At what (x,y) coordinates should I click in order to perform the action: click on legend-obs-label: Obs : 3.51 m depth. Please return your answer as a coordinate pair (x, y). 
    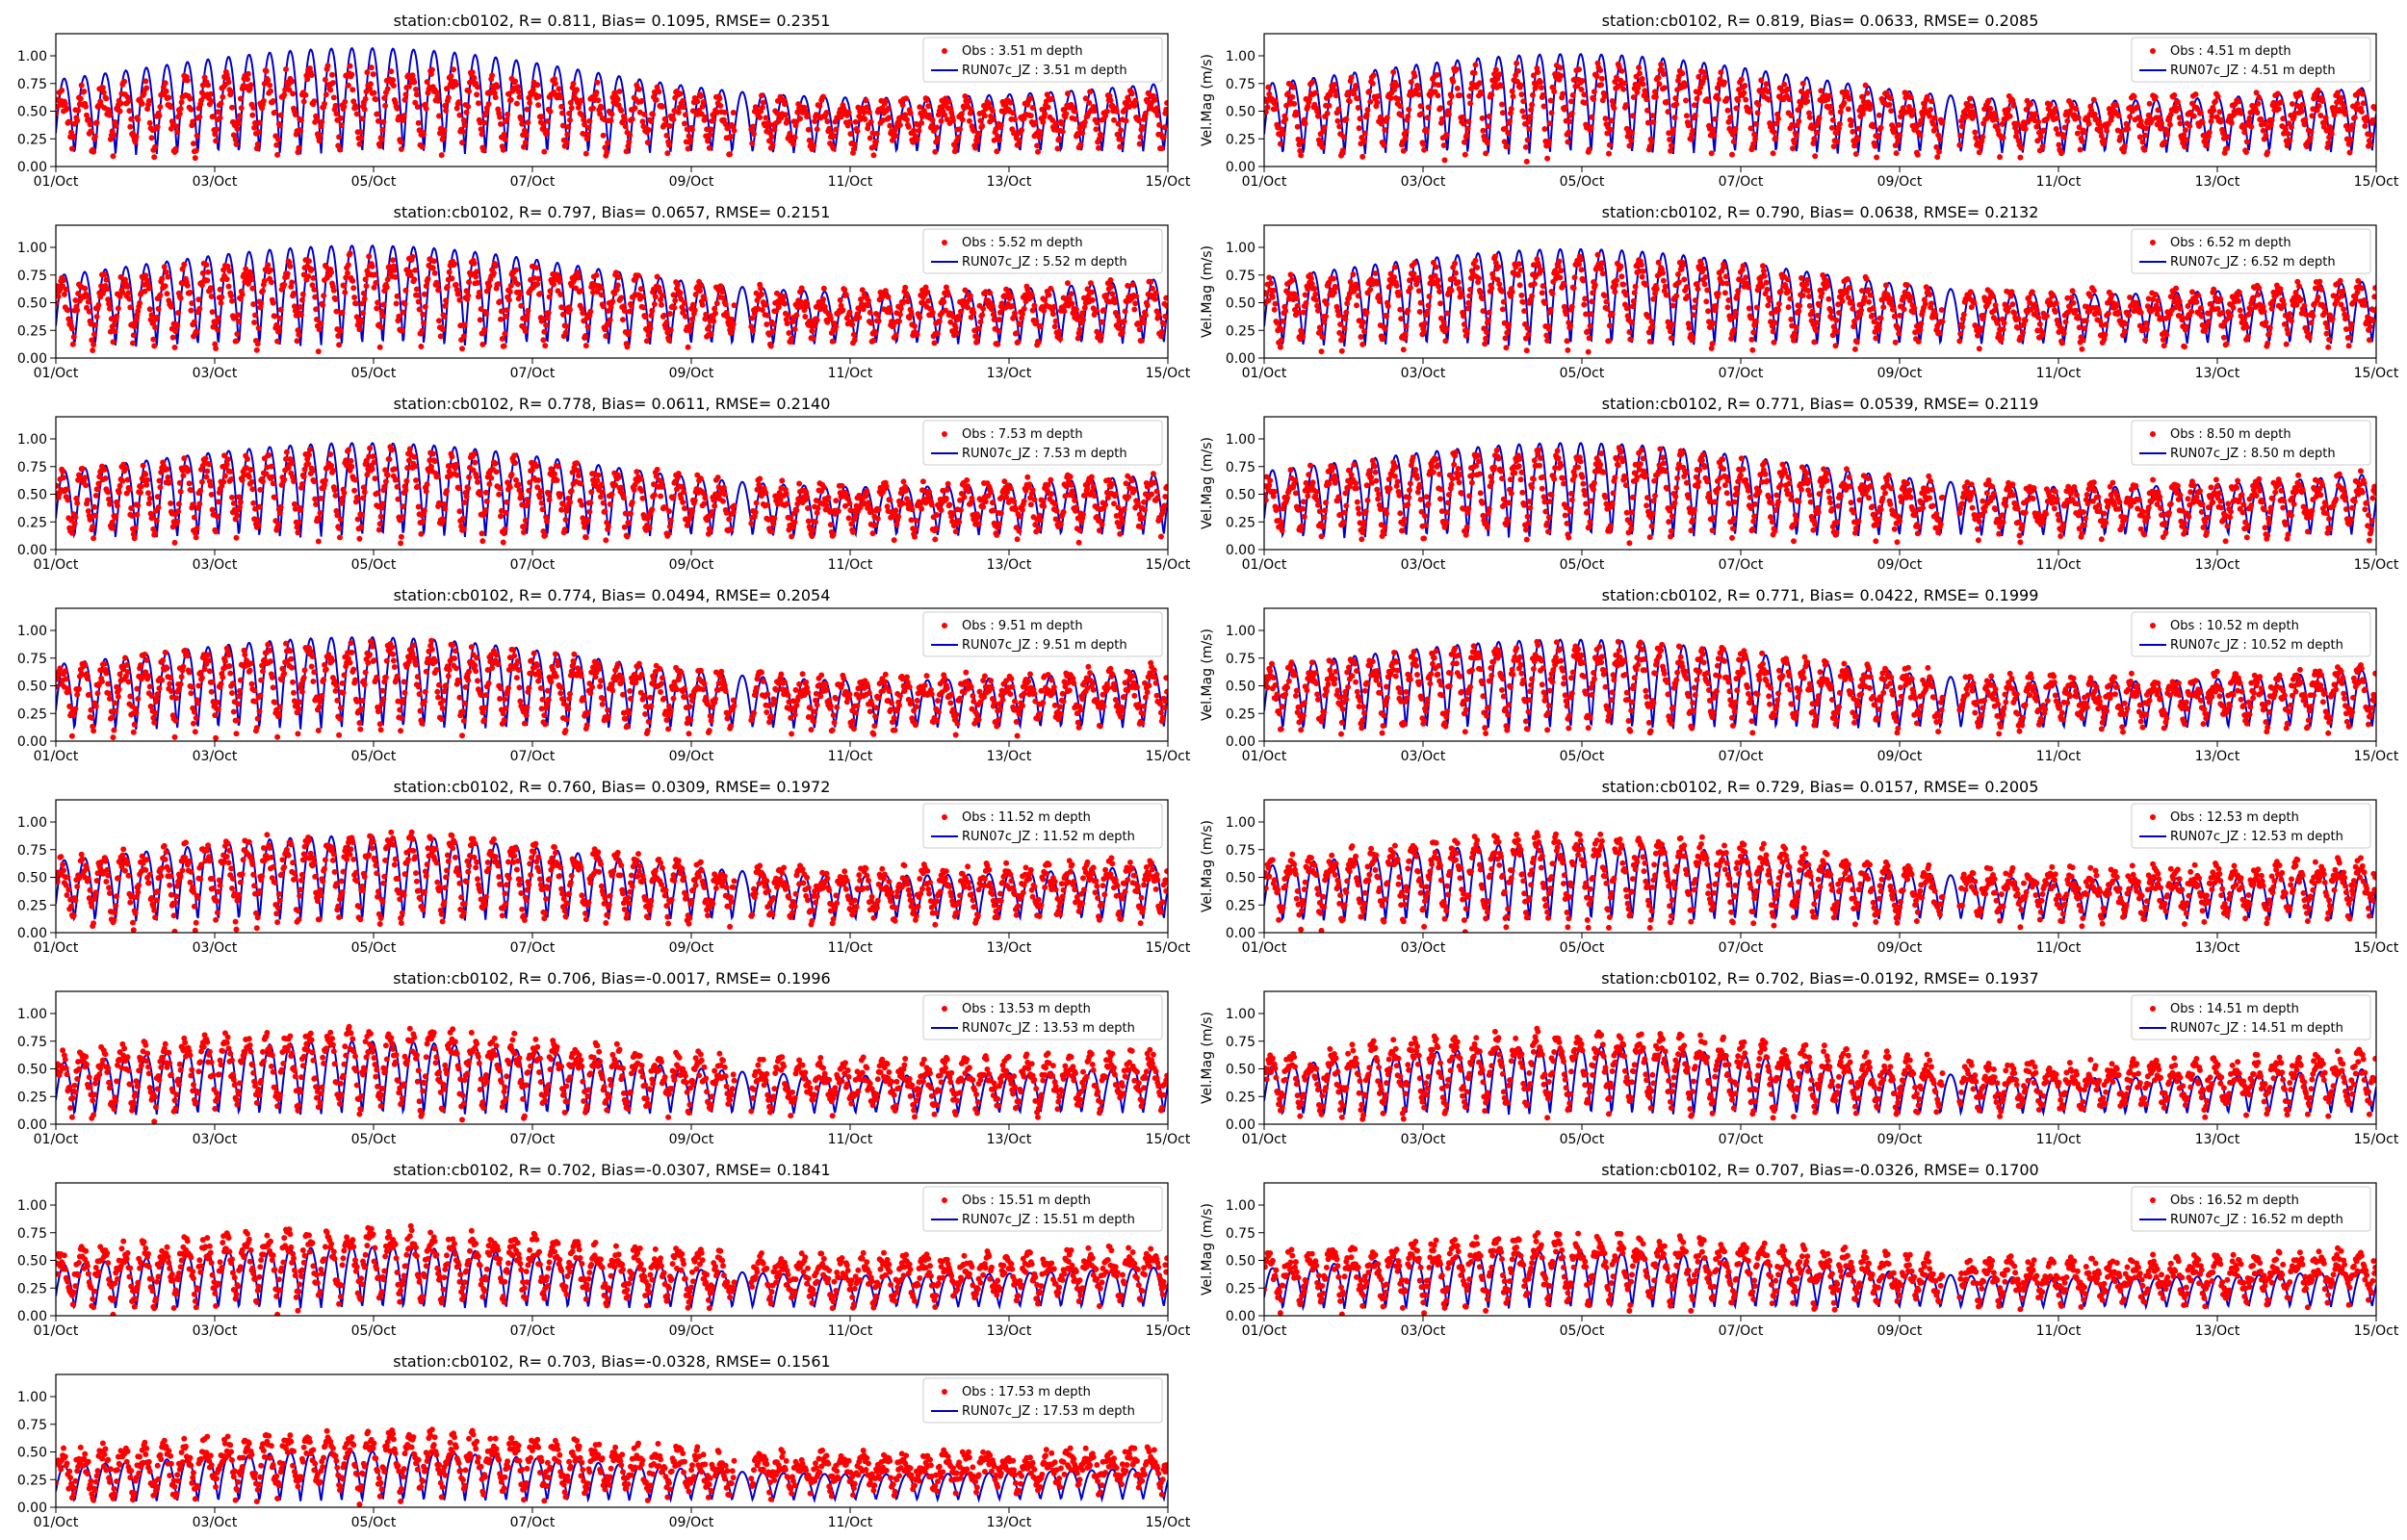
    Looking at the image, I should click on (1022, 51).